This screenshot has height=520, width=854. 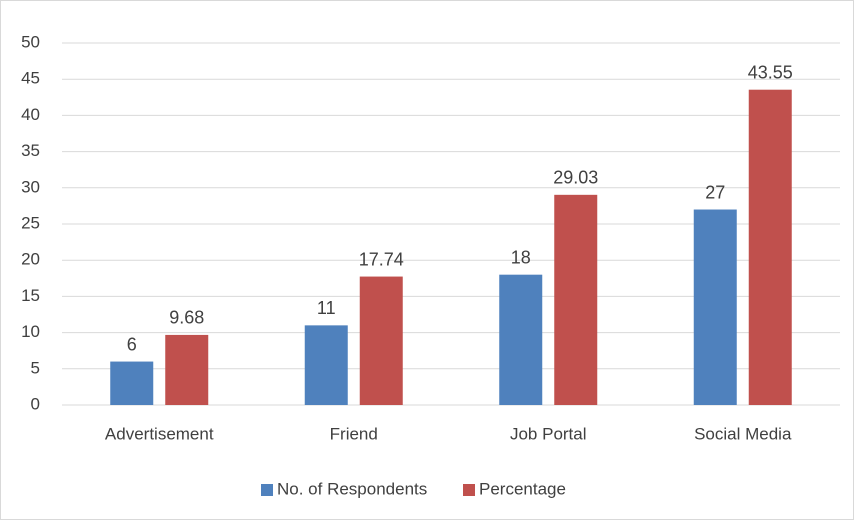 I want to click on y-tick-label: 20, so click(x=30, y=259).